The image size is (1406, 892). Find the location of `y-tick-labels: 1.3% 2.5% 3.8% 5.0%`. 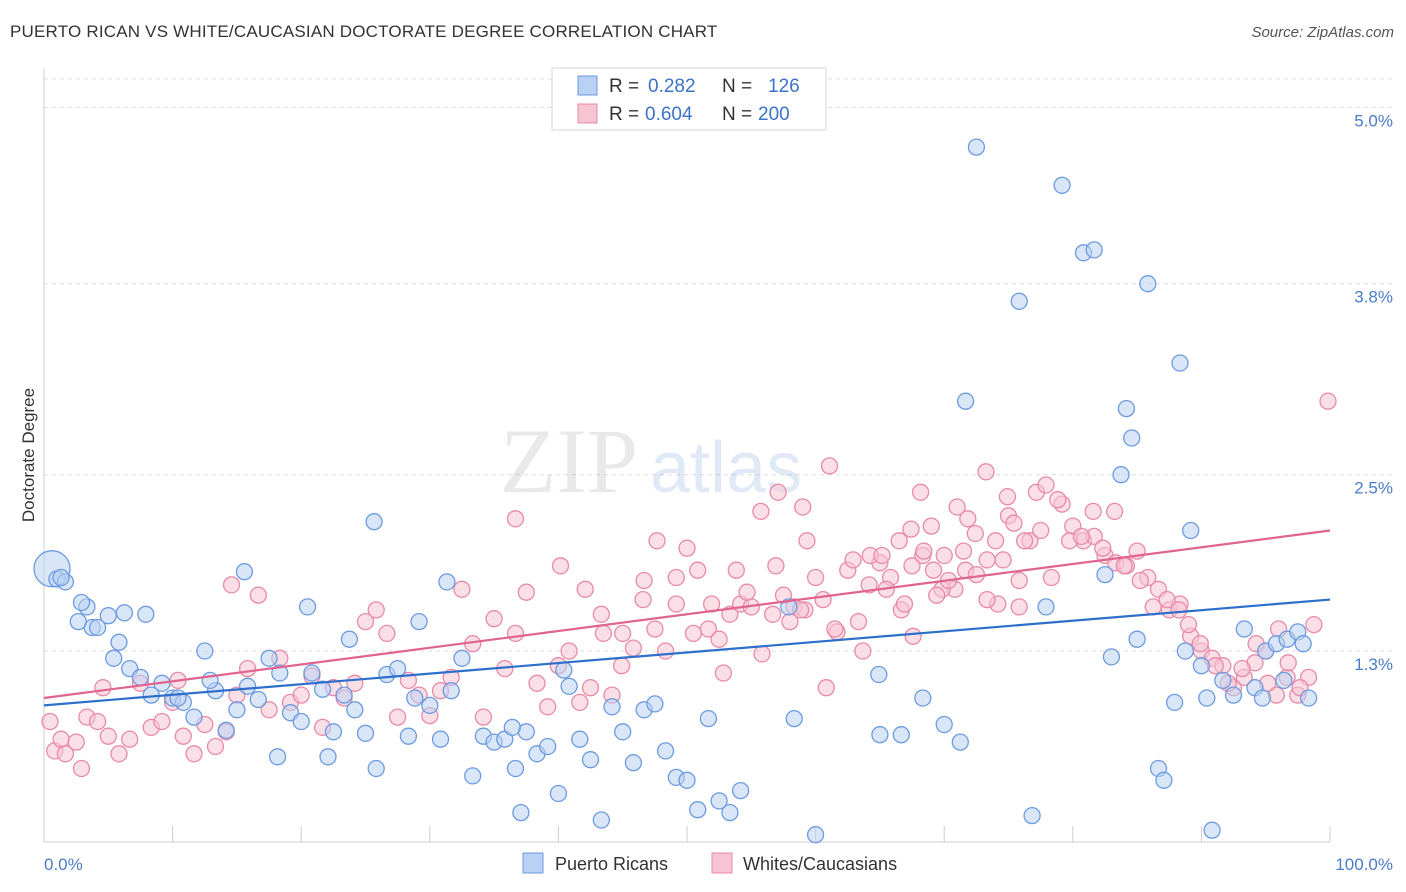

y-tick-labels: 1.3% 2.5% 3.8% 5.0% is located at coordinates (1373, 392).